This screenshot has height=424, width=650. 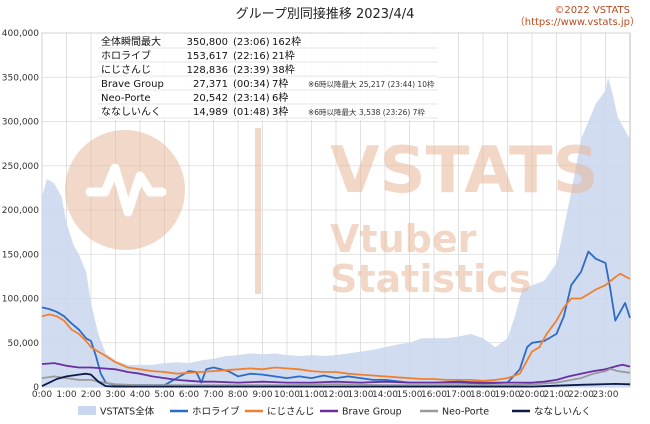 What do you see at coordinates (24, 344) in the screenshot?
I see `y-tick-label: 50,000` at bounding box center [24, 344].